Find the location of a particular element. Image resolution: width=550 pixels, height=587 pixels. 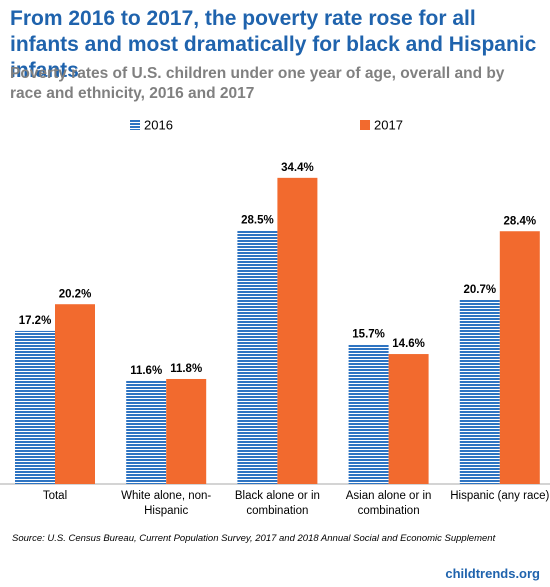

credit: childtrends.org is located at coordinates (492, 573).